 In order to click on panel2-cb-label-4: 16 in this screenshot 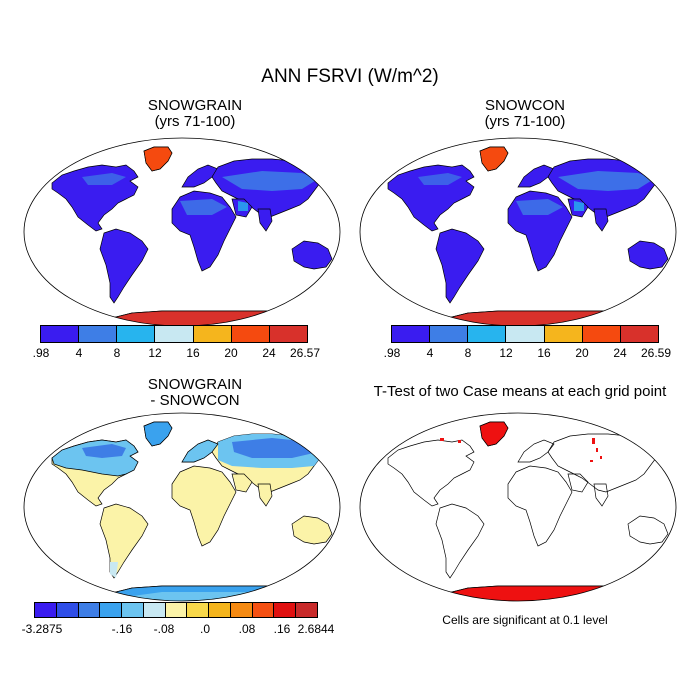, I will do `click(544, 353)`.